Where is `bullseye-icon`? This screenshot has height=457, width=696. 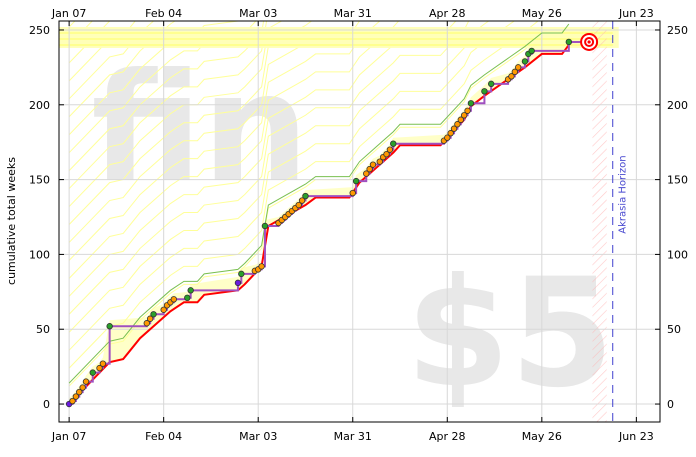
bullseye-icon is located at coordinates (589, 41).